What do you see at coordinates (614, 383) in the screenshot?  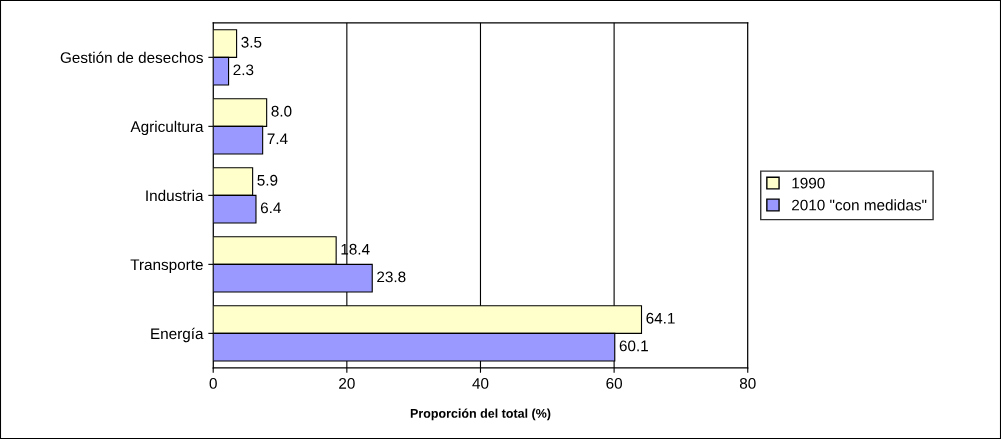 I see `x-tick-label: 60` at bounding box center [614, 383].